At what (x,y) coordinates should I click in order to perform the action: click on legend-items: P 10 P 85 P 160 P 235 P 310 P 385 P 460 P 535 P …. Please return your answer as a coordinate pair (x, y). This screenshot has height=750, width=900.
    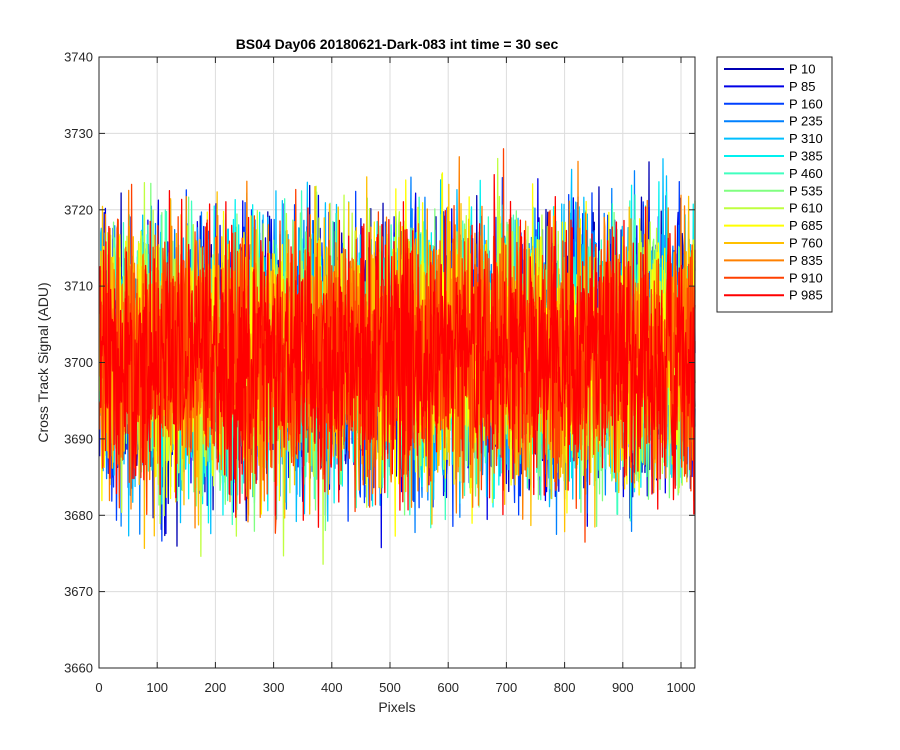
    Looking at the image, I should click on (773, 182).